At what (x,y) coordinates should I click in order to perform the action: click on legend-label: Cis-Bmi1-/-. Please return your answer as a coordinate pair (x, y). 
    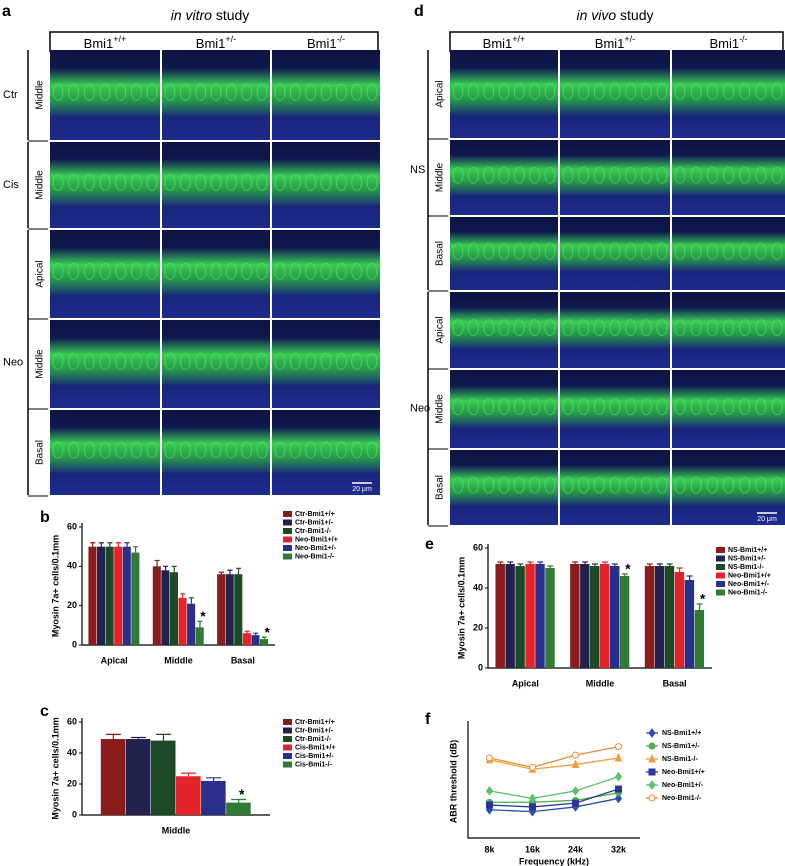
    Looking at the image, I should click on (314, 764).